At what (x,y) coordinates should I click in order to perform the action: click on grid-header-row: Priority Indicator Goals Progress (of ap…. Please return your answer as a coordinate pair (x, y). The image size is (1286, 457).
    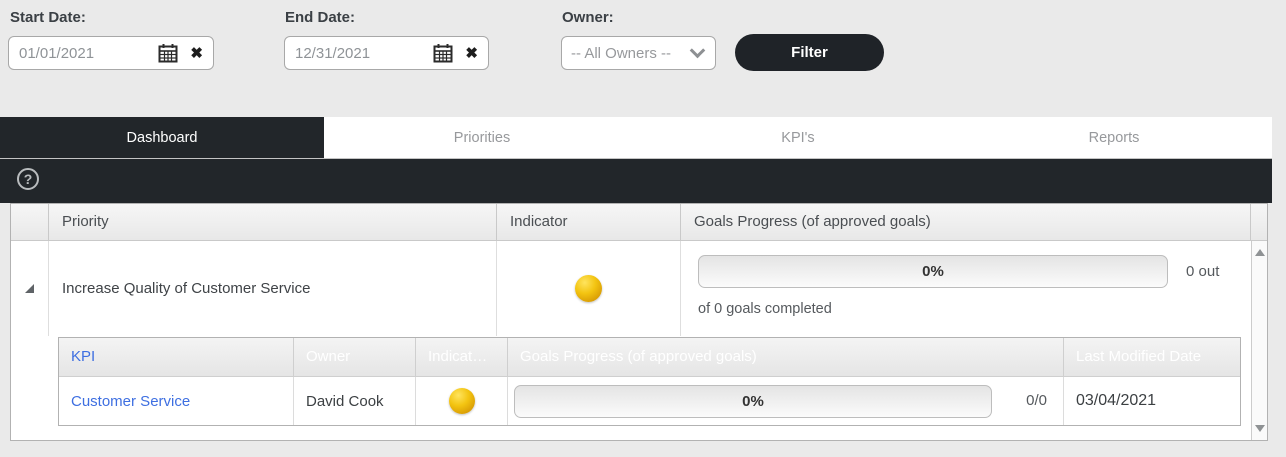
    Looking at the image, I should click on (639, 222).